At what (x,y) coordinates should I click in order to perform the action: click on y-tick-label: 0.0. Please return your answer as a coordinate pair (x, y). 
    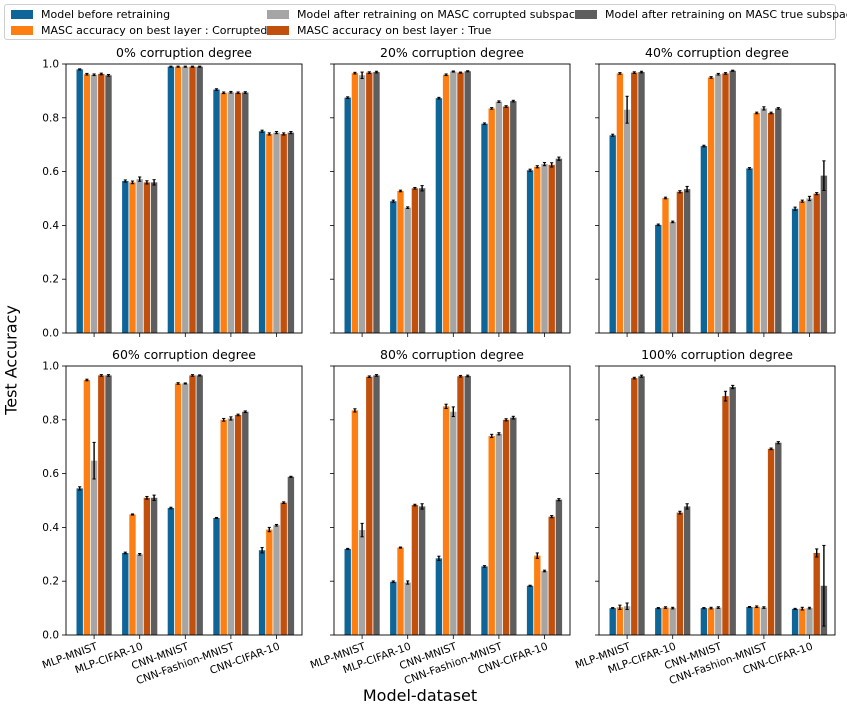
    Looking at the image, I should click on (50, 334).